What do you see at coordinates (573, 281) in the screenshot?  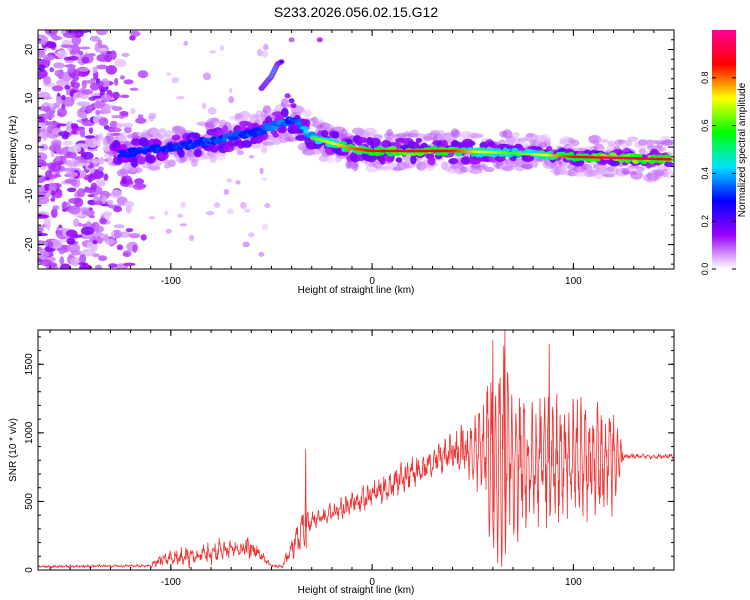 I see `spectrogram-xtick-label: 100` at bounding box center [573, 281].